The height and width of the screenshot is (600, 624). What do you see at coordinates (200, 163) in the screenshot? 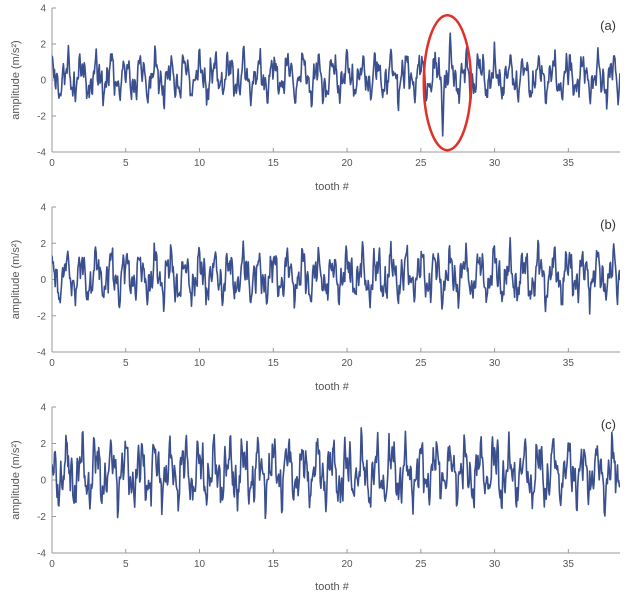
I see `panel-a-x-tick-label: 10` at bounding box center [200, 163].